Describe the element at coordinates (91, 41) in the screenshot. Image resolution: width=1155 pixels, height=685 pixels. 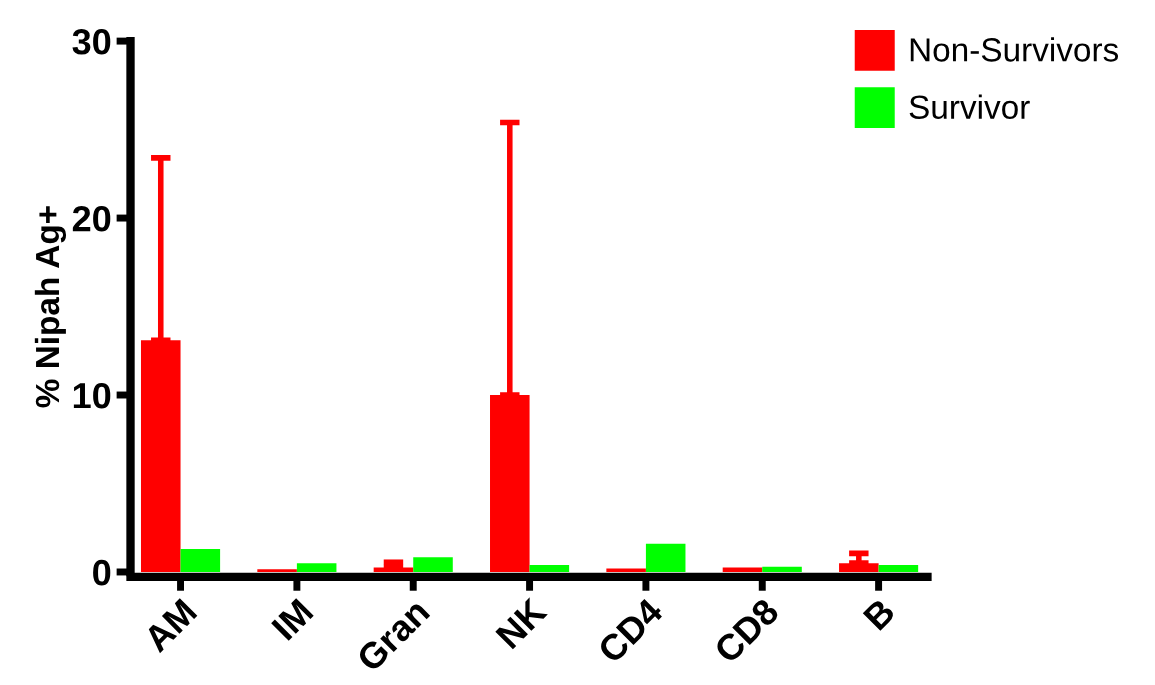
I see `y-tick-label: 30` at that location.